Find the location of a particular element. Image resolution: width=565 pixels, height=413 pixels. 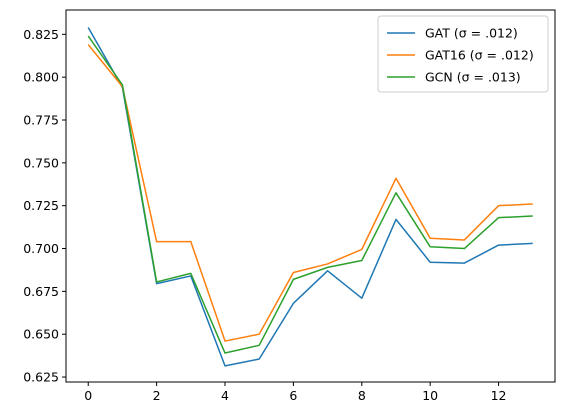

legend-label: GCN (σ = .013) is located at coordinates (473, 77).